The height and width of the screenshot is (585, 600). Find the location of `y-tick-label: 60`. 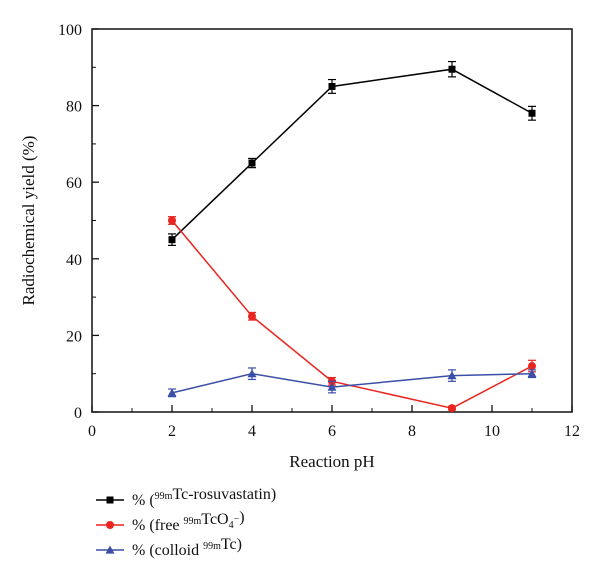

y-tick-label: 60 is located at coordinates (74, 183).